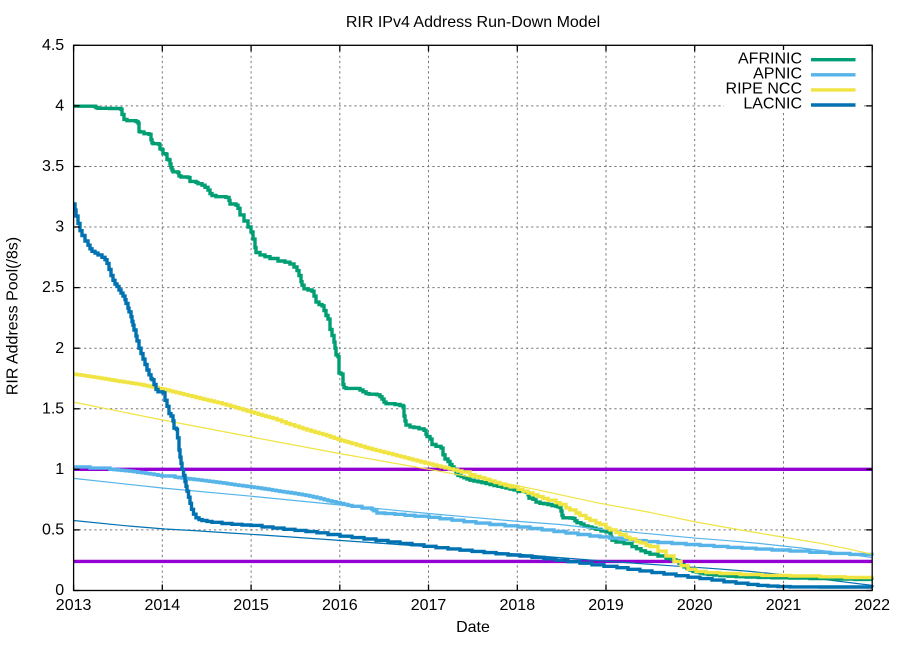  What do you see at coordinates (473, 627) in the screenshot?
I see `svg-text: Date` at bounding box center [473, 627].